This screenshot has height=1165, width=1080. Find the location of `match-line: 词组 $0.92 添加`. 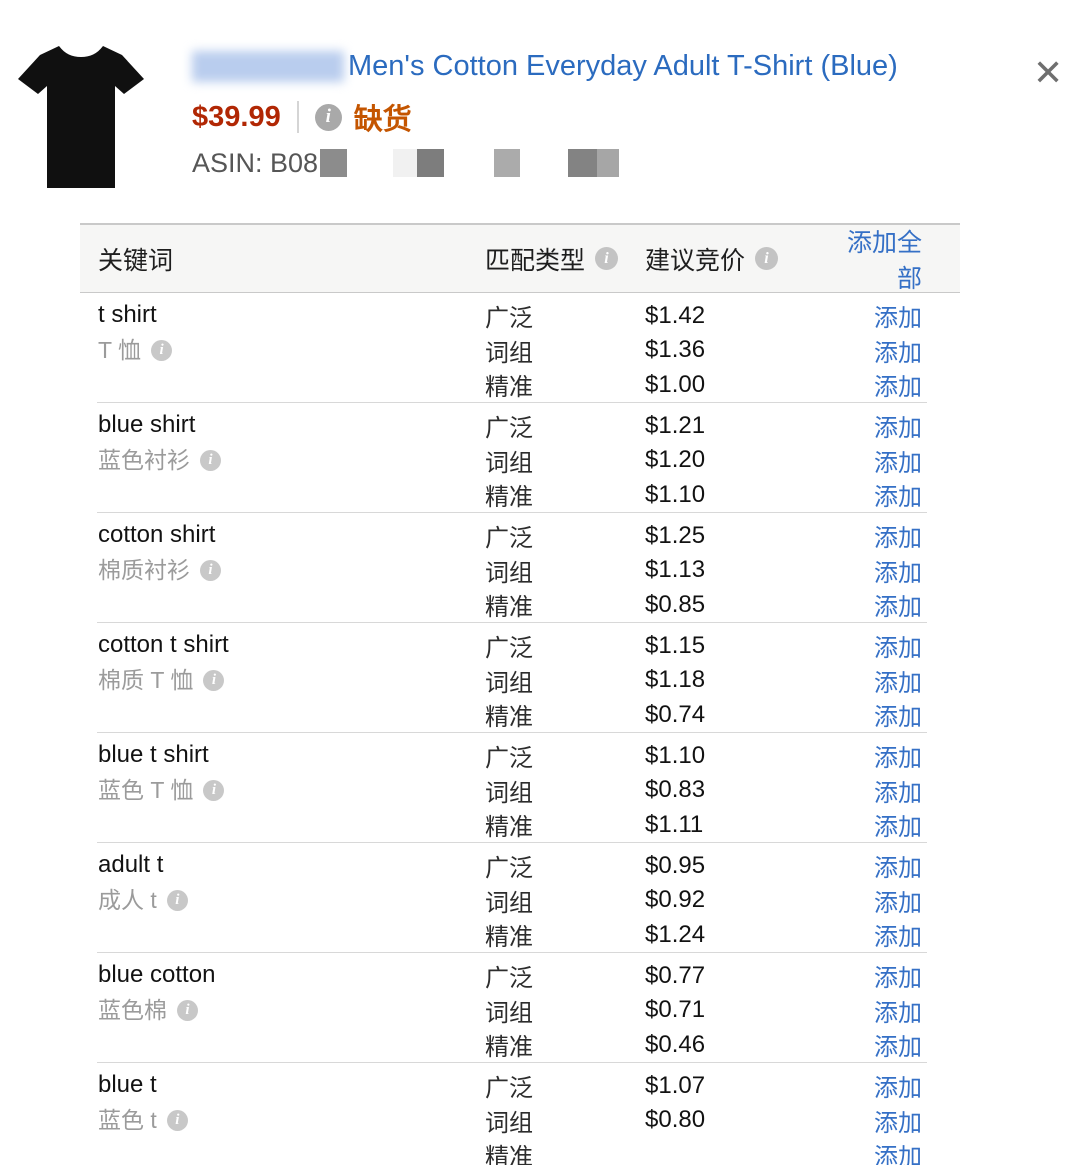

match-line: 词组 $0.92 添加 is located at coordinates (722, 900).